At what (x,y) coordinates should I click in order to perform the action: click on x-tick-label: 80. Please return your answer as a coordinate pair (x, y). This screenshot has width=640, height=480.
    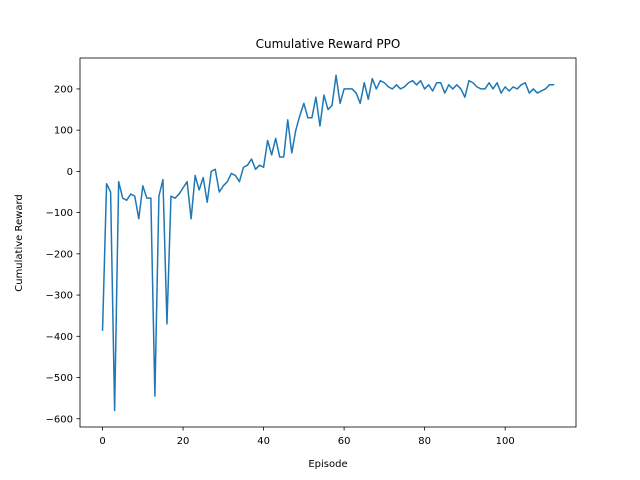
    Looking at the image, I should click on (424, 441).